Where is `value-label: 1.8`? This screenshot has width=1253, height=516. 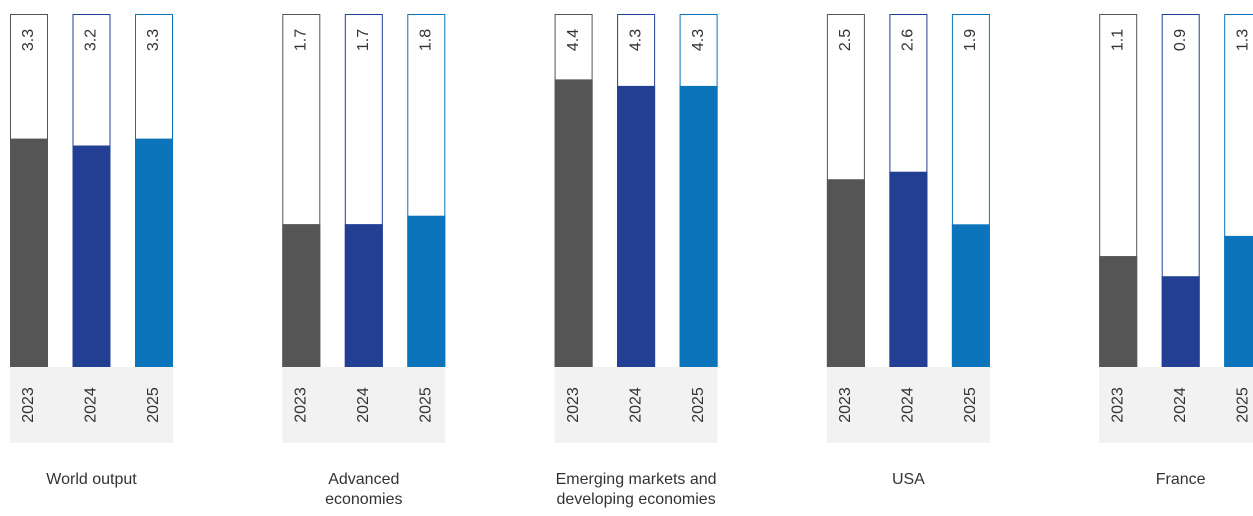 value-label: 1.8 is located at coordinates (426, 40).